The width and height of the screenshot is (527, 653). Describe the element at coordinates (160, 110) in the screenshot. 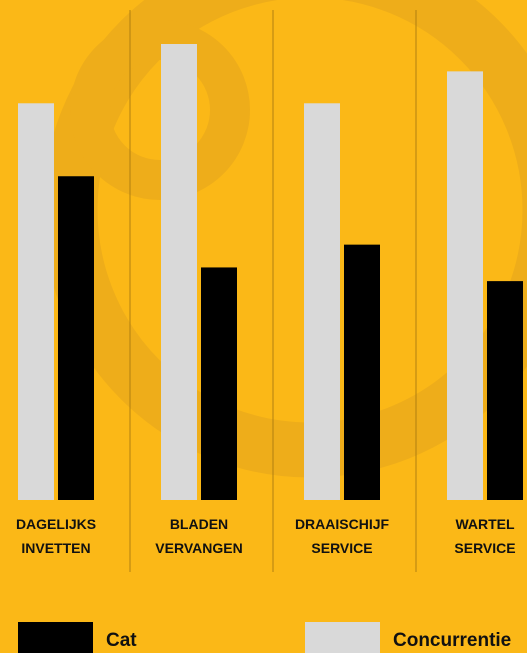

I see `decor-ring` at that location.